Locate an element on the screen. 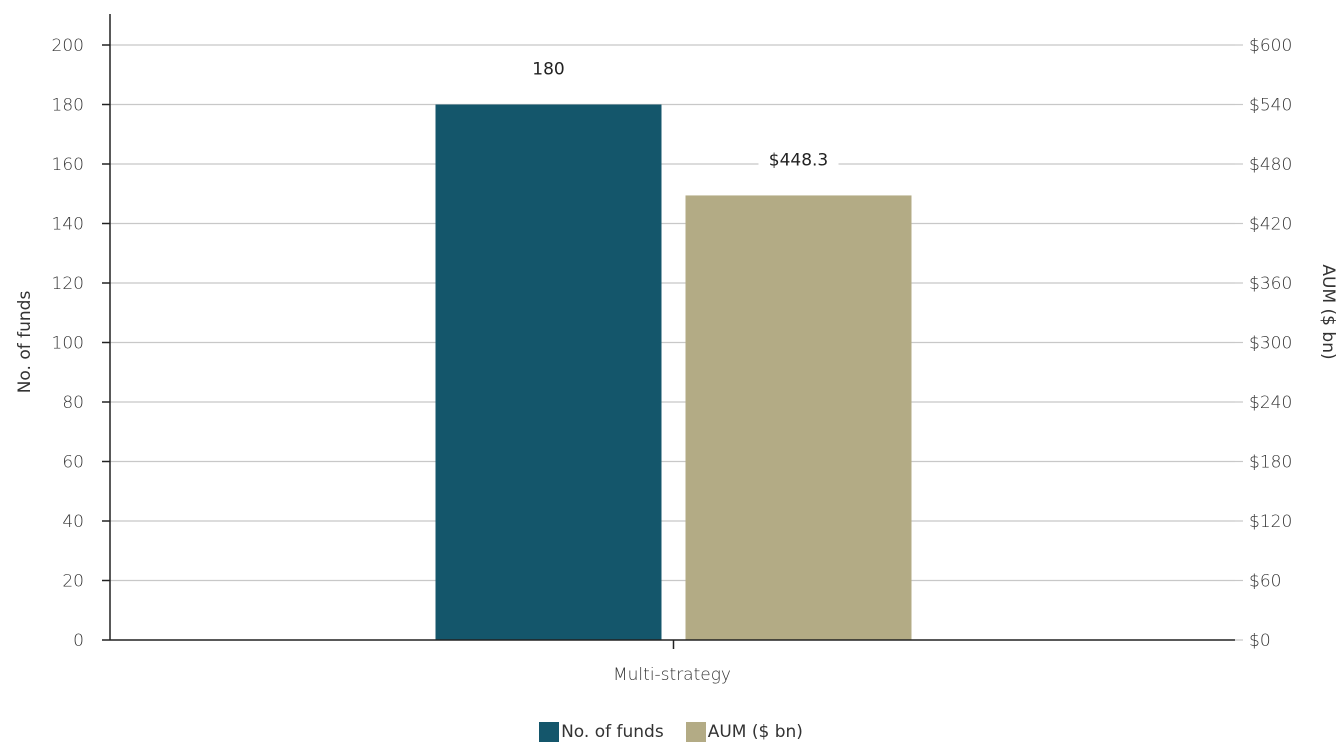 The image size is (1342, 749). right-tick-label: $240 is located at coordinates (1270, 403).